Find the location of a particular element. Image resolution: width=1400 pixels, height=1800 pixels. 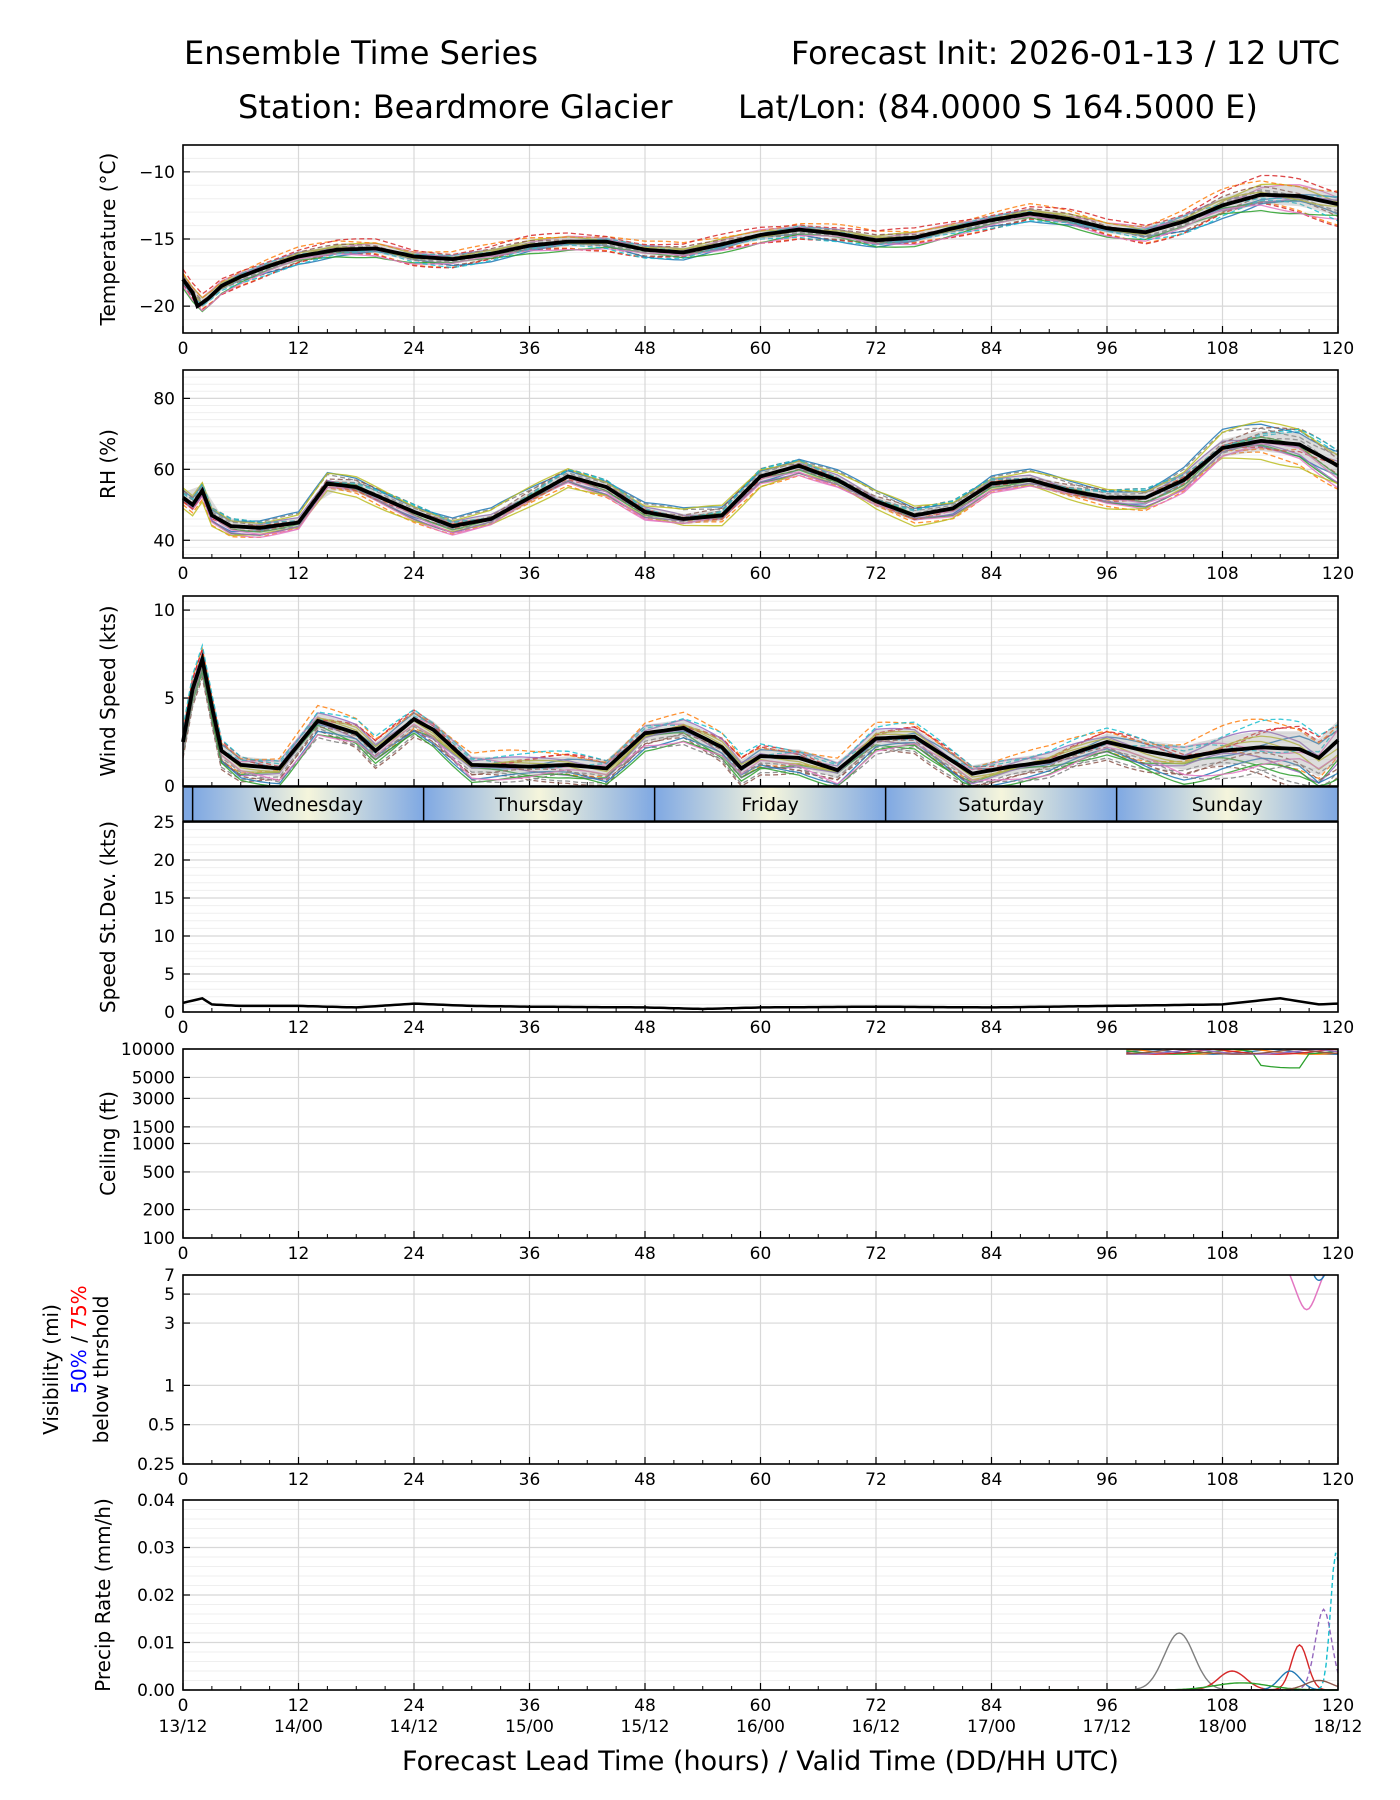

y-axis-label: Speed St.Dev. (kts) is located at coordinates (108, 917).